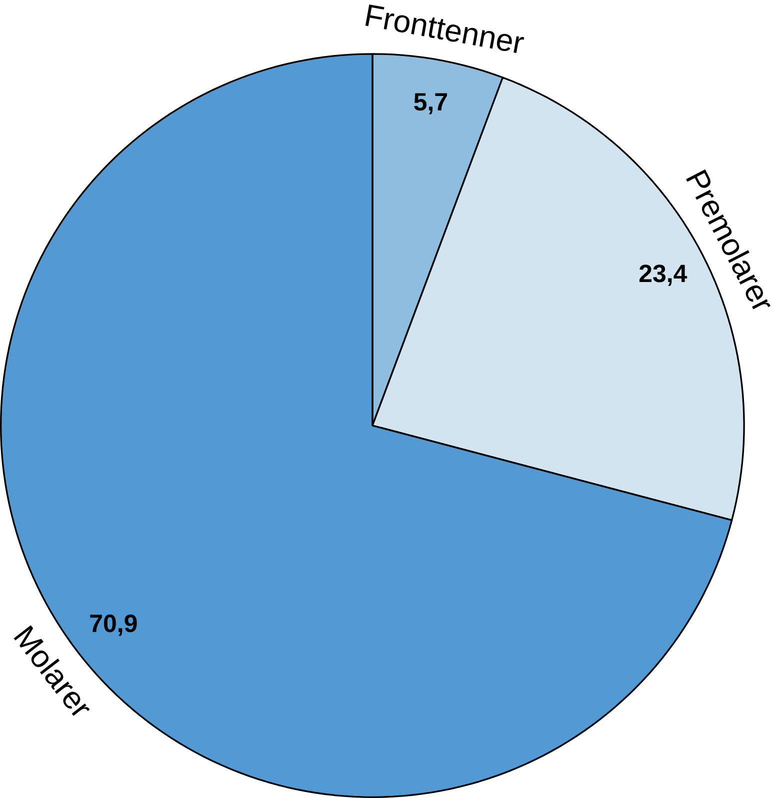 The width and height of the screenshot is (781, 798). I want to click on data-label: 5,7, so click(431, 103).